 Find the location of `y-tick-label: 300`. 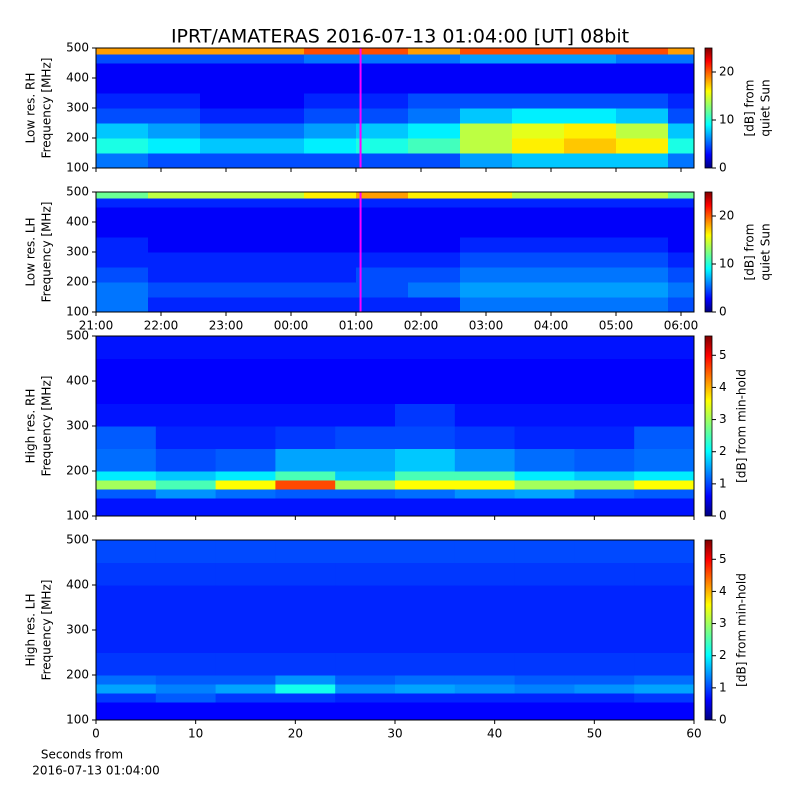

y-tick-label: 300 is located at coordinates (77, 426).